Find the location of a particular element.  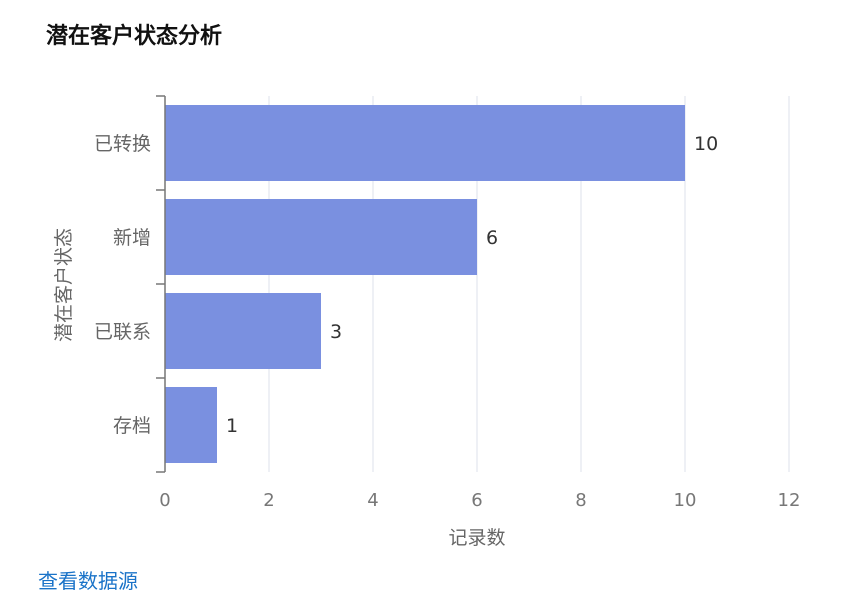

axes is located at coordinates (161, 284).